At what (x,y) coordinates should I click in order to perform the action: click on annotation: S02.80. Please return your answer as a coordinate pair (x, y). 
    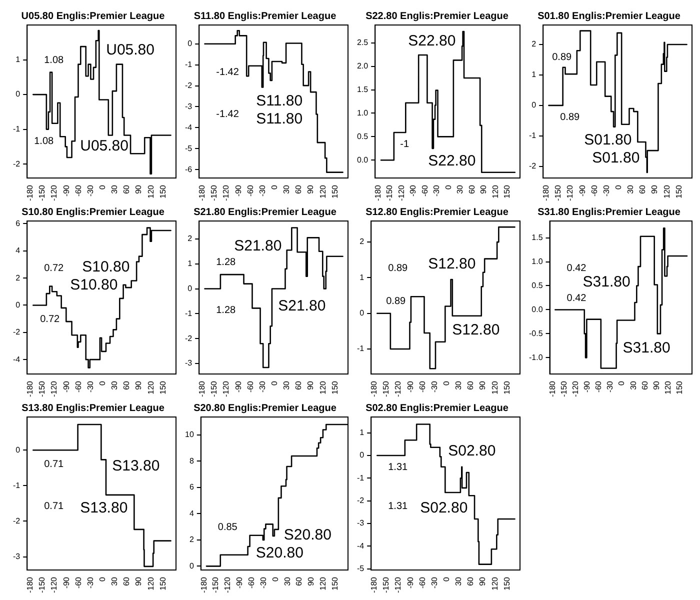
    Looking at the image, I should click on (444, 508).